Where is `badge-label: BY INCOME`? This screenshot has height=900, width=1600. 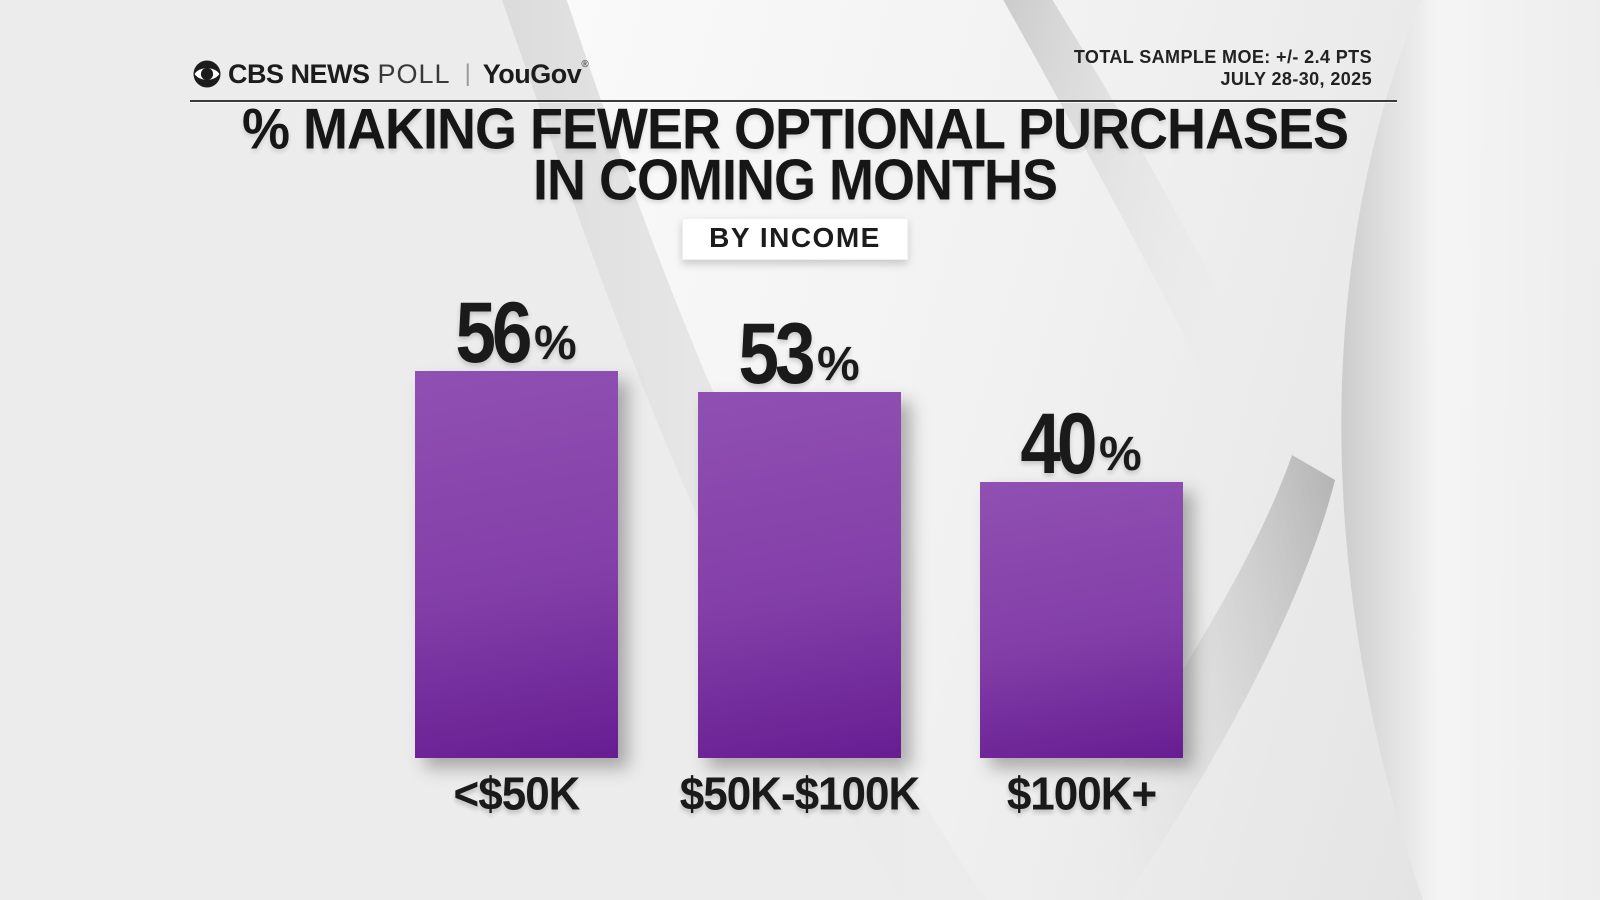 badge-label: BY INCOME is located at coordinates (795, 237).